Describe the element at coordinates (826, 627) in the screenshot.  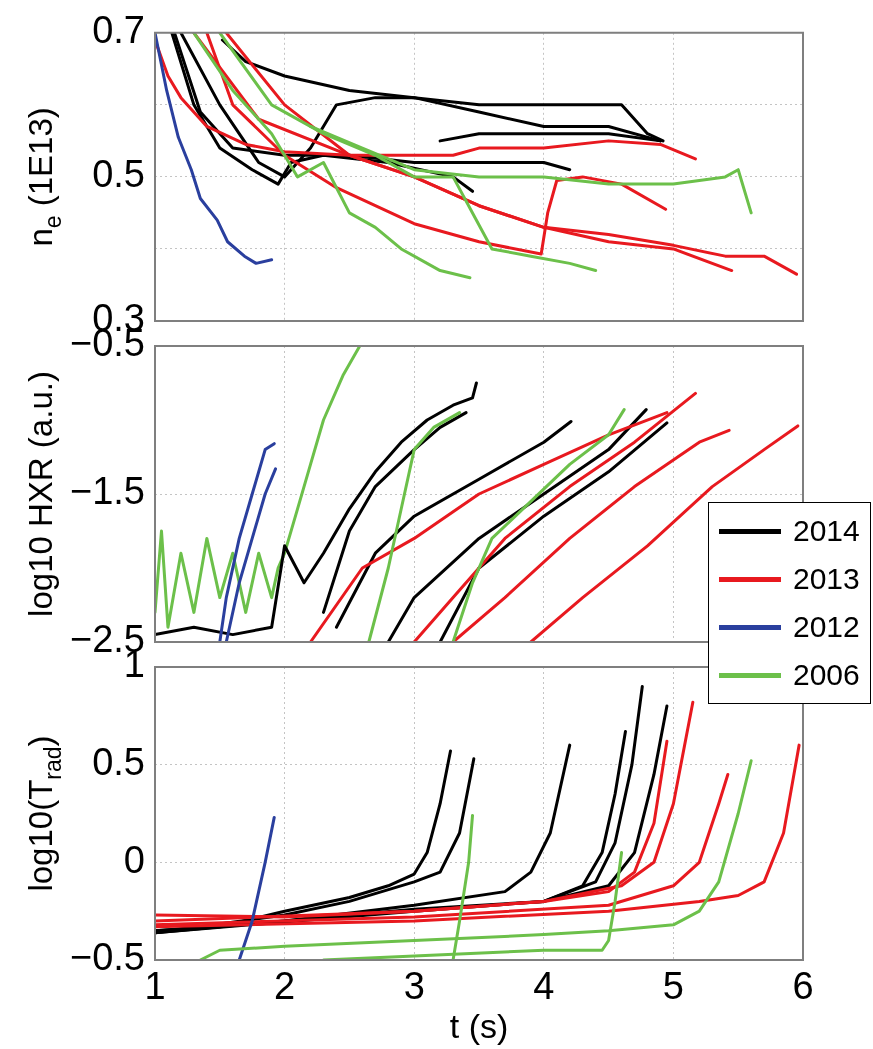
I see `legend-label: 2012` at that location.